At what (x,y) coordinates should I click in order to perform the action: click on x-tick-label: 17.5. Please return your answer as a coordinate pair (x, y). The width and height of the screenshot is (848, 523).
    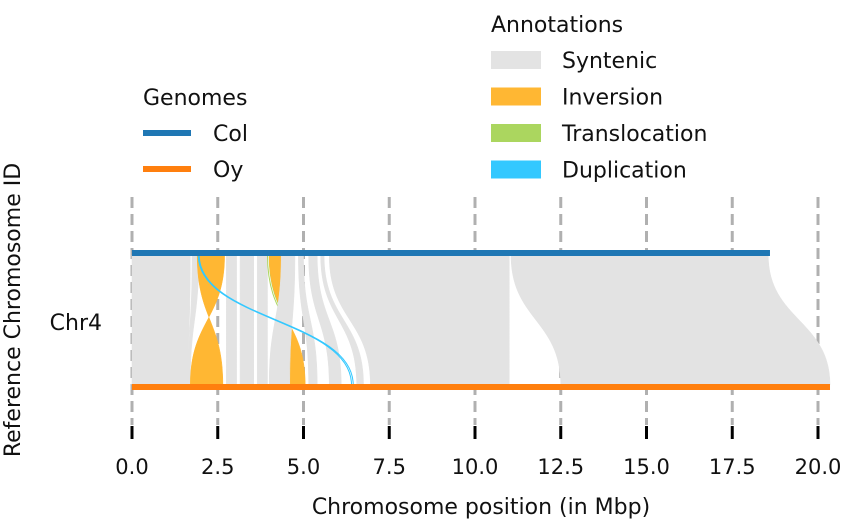
    Looking at the image, I should click on (732, 467).